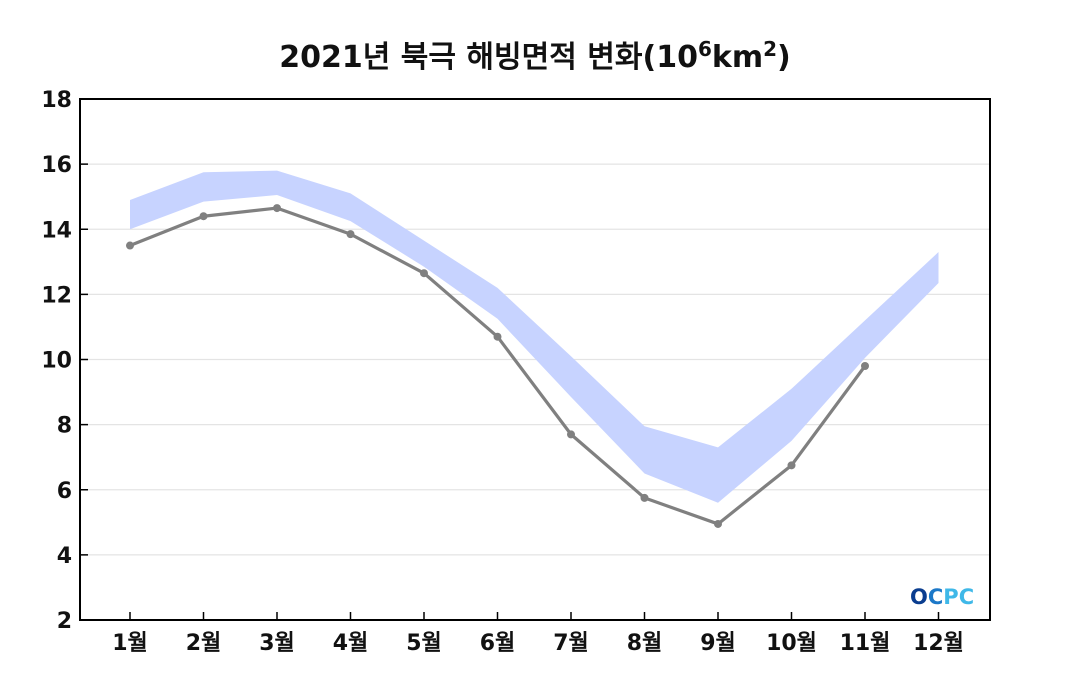 This screenshot has height=700, width=1070. I want to click on ocpc-logo: OCPC, so click(942, 597).